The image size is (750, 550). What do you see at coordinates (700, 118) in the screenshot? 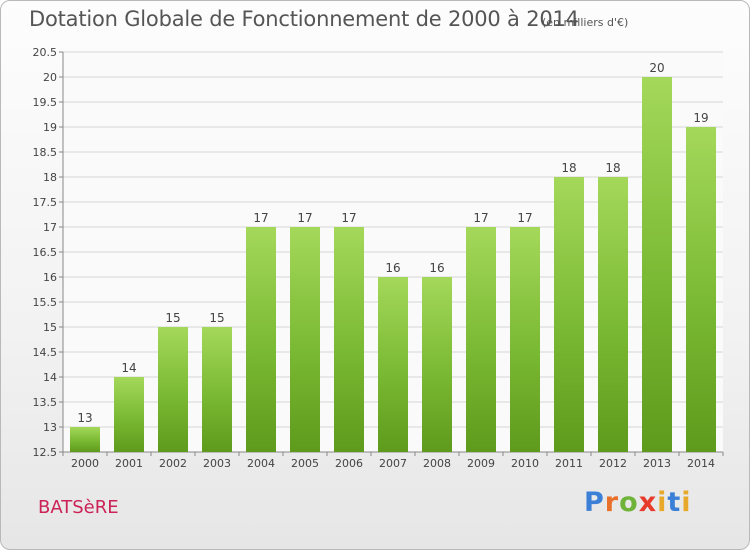
I see `bar-value-label: 19` at bounding box center [700, 118].